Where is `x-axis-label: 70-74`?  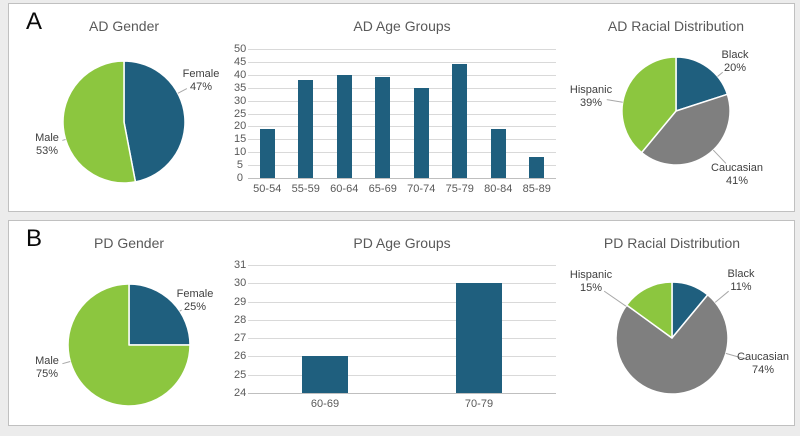 x-axis-label: 70-74 is located at coordinates (421, 189).